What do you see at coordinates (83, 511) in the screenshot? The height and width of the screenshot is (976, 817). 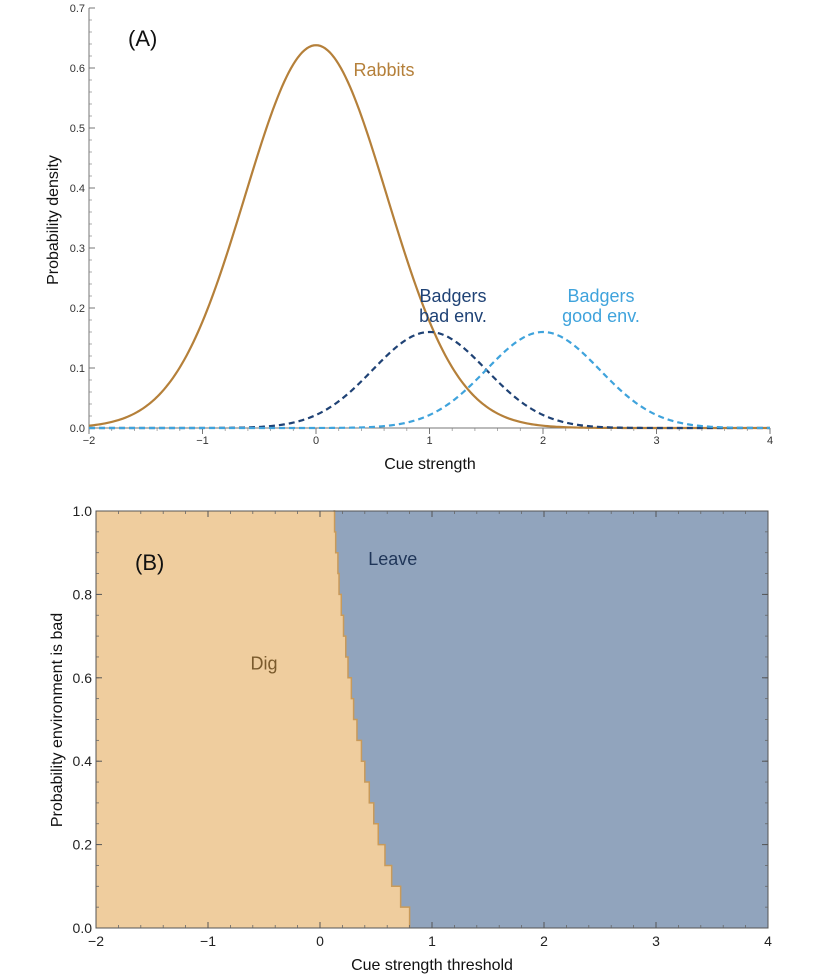 I see `panel-b-y-tick-label: 1.0` at bounding box center [83, 511].